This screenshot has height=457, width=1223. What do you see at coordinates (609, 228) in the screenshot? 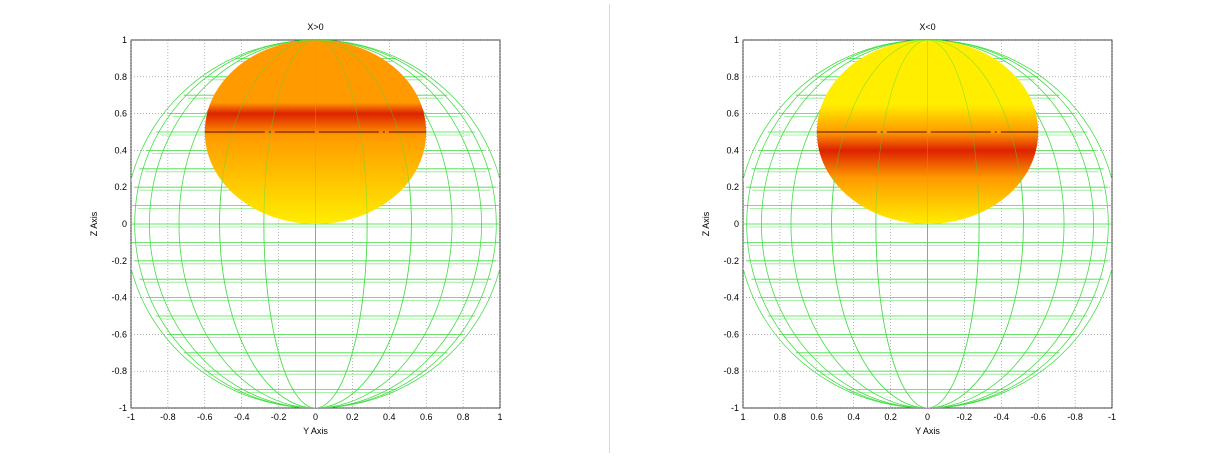
I see `panel-divider` at bounding box center [609, 228].